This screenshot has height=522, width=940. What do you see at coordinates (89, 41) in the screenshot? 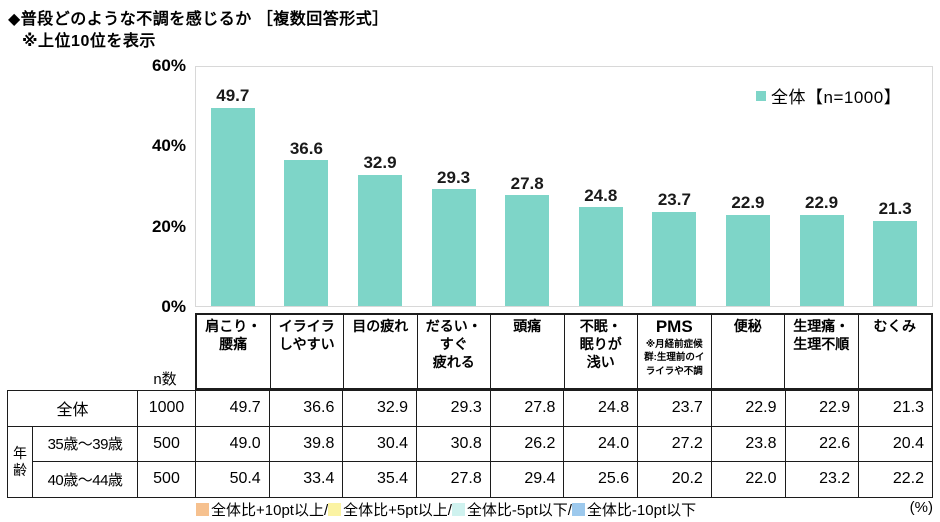
I see `page-subtitle: ※上位10位を表示` at bounding box center [89, 41].